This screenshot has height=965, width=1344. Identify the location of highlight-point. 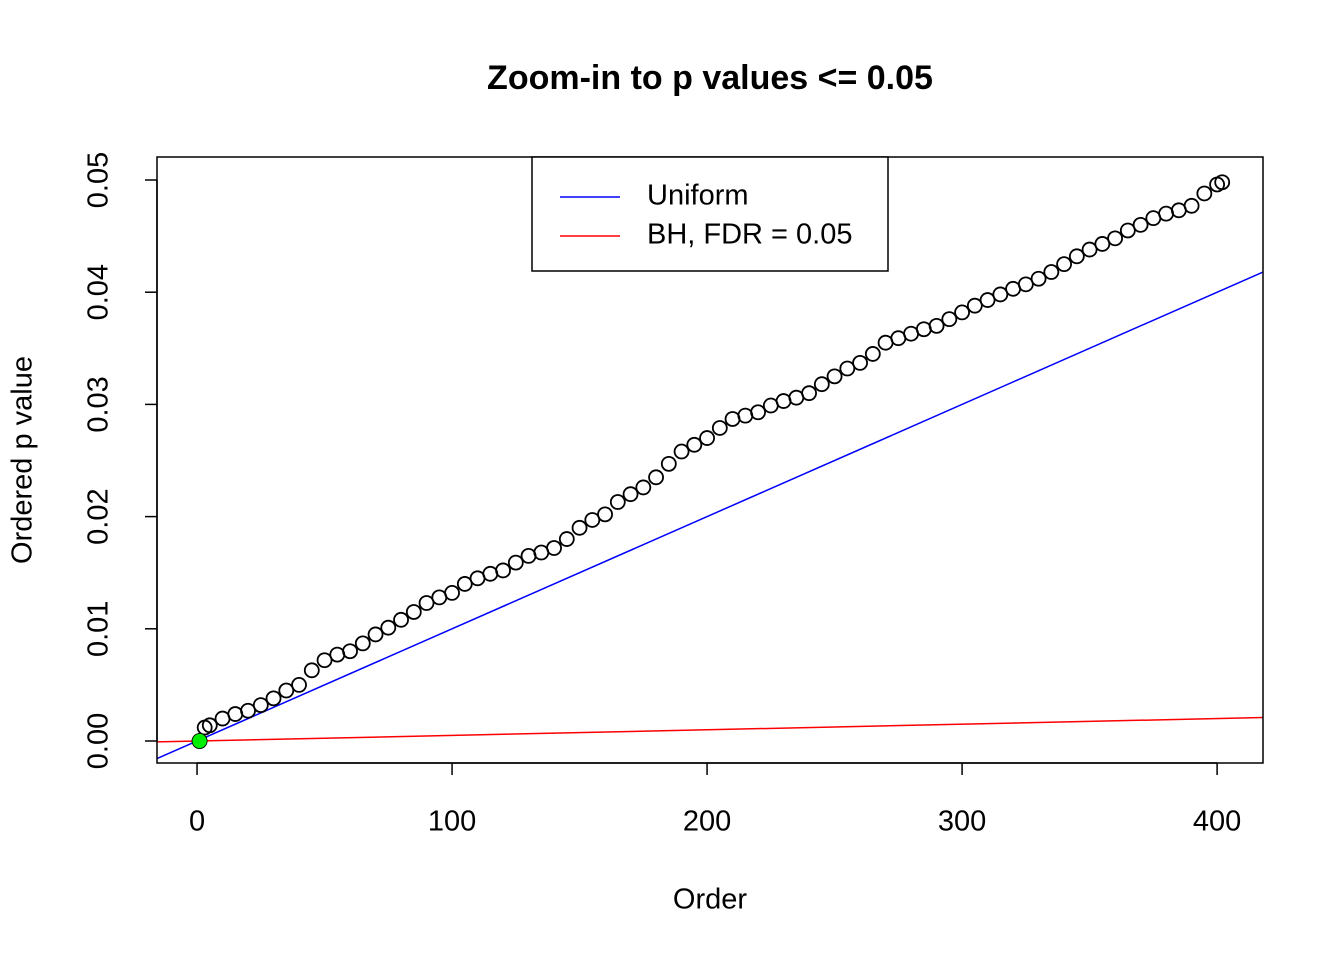
(199, 741).